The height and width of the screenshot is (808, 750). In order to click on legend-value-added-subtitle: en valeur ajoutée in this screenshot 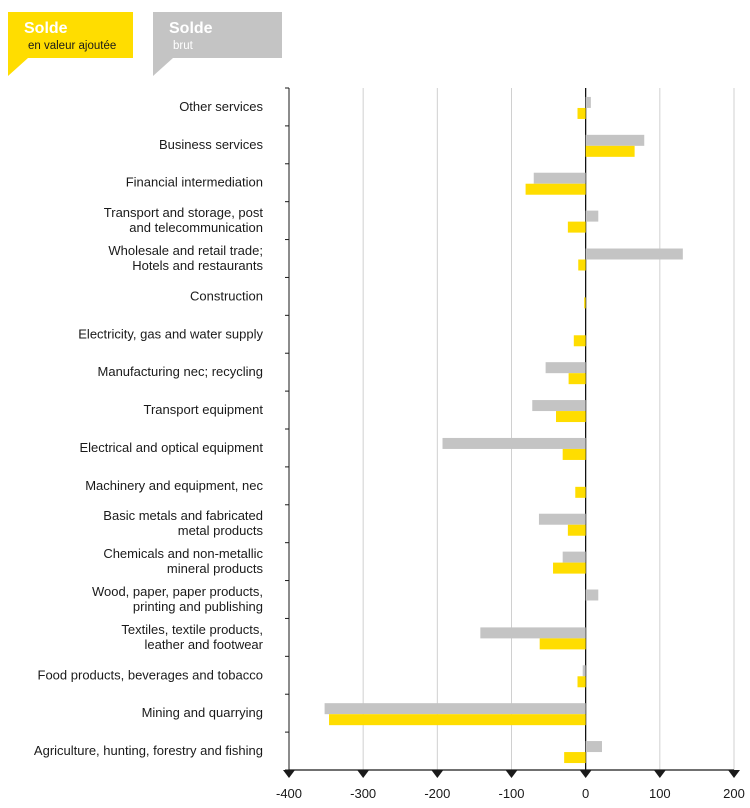, I will do `click(72, 46)`.